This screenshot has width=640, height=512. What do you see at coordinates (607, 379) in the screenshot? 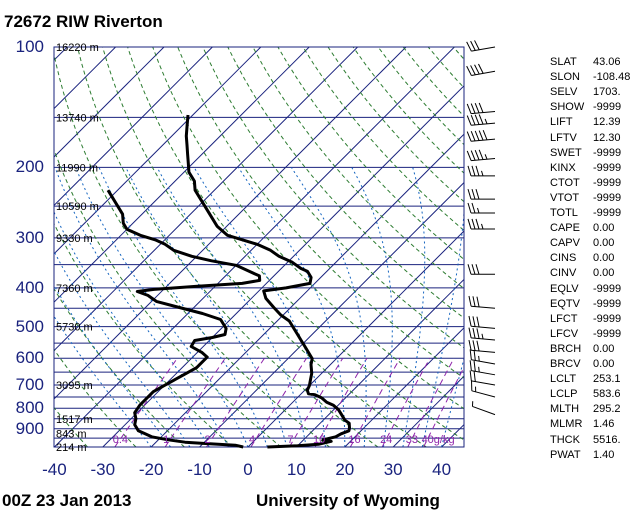
I see `index-value: 253.1` at bounding box center [607, 379].